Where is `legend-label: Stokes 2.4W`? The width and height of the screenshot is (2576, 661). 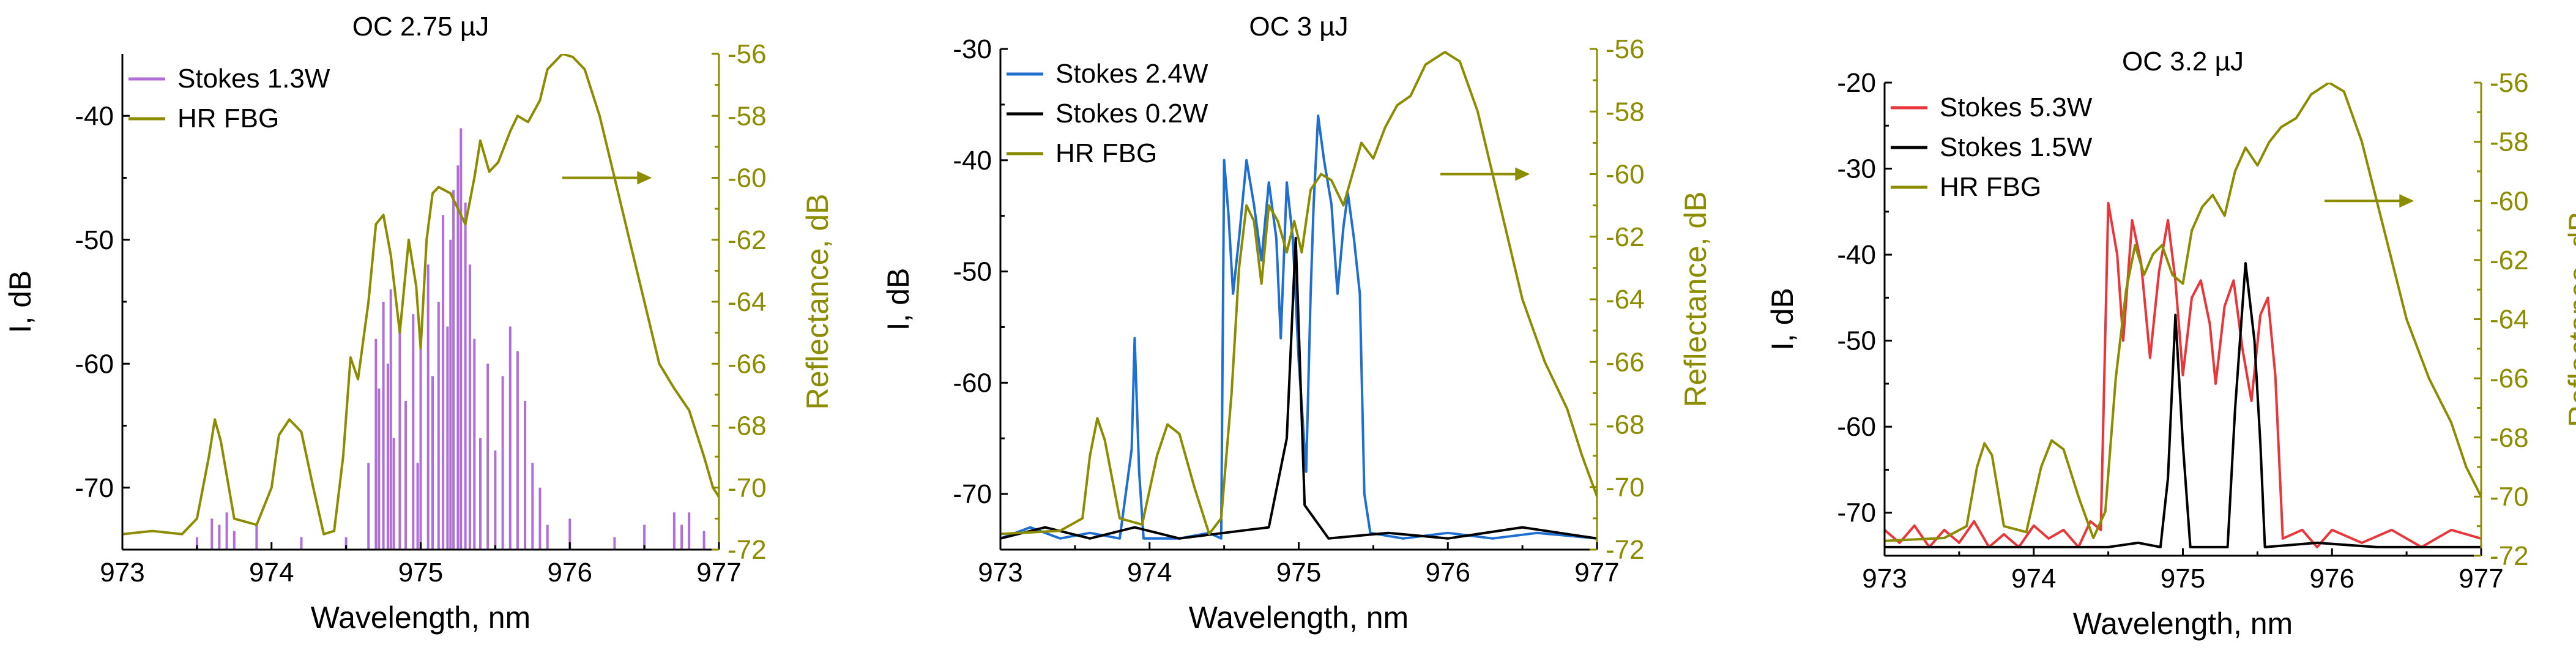 legend-label: Stokes 2.4W is located at coordinates (1131, 74).